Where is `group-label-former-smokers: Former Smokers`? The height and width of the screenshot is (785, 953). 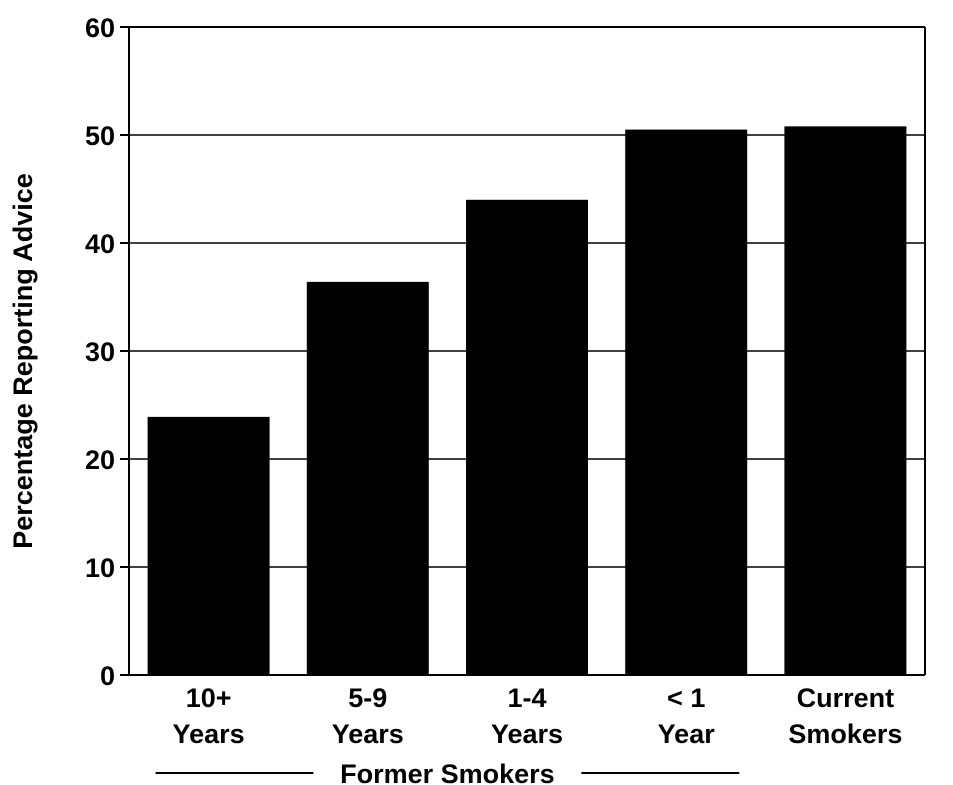
group-label-former-smokers: Former Smokers is located at coordinates (447, 772).